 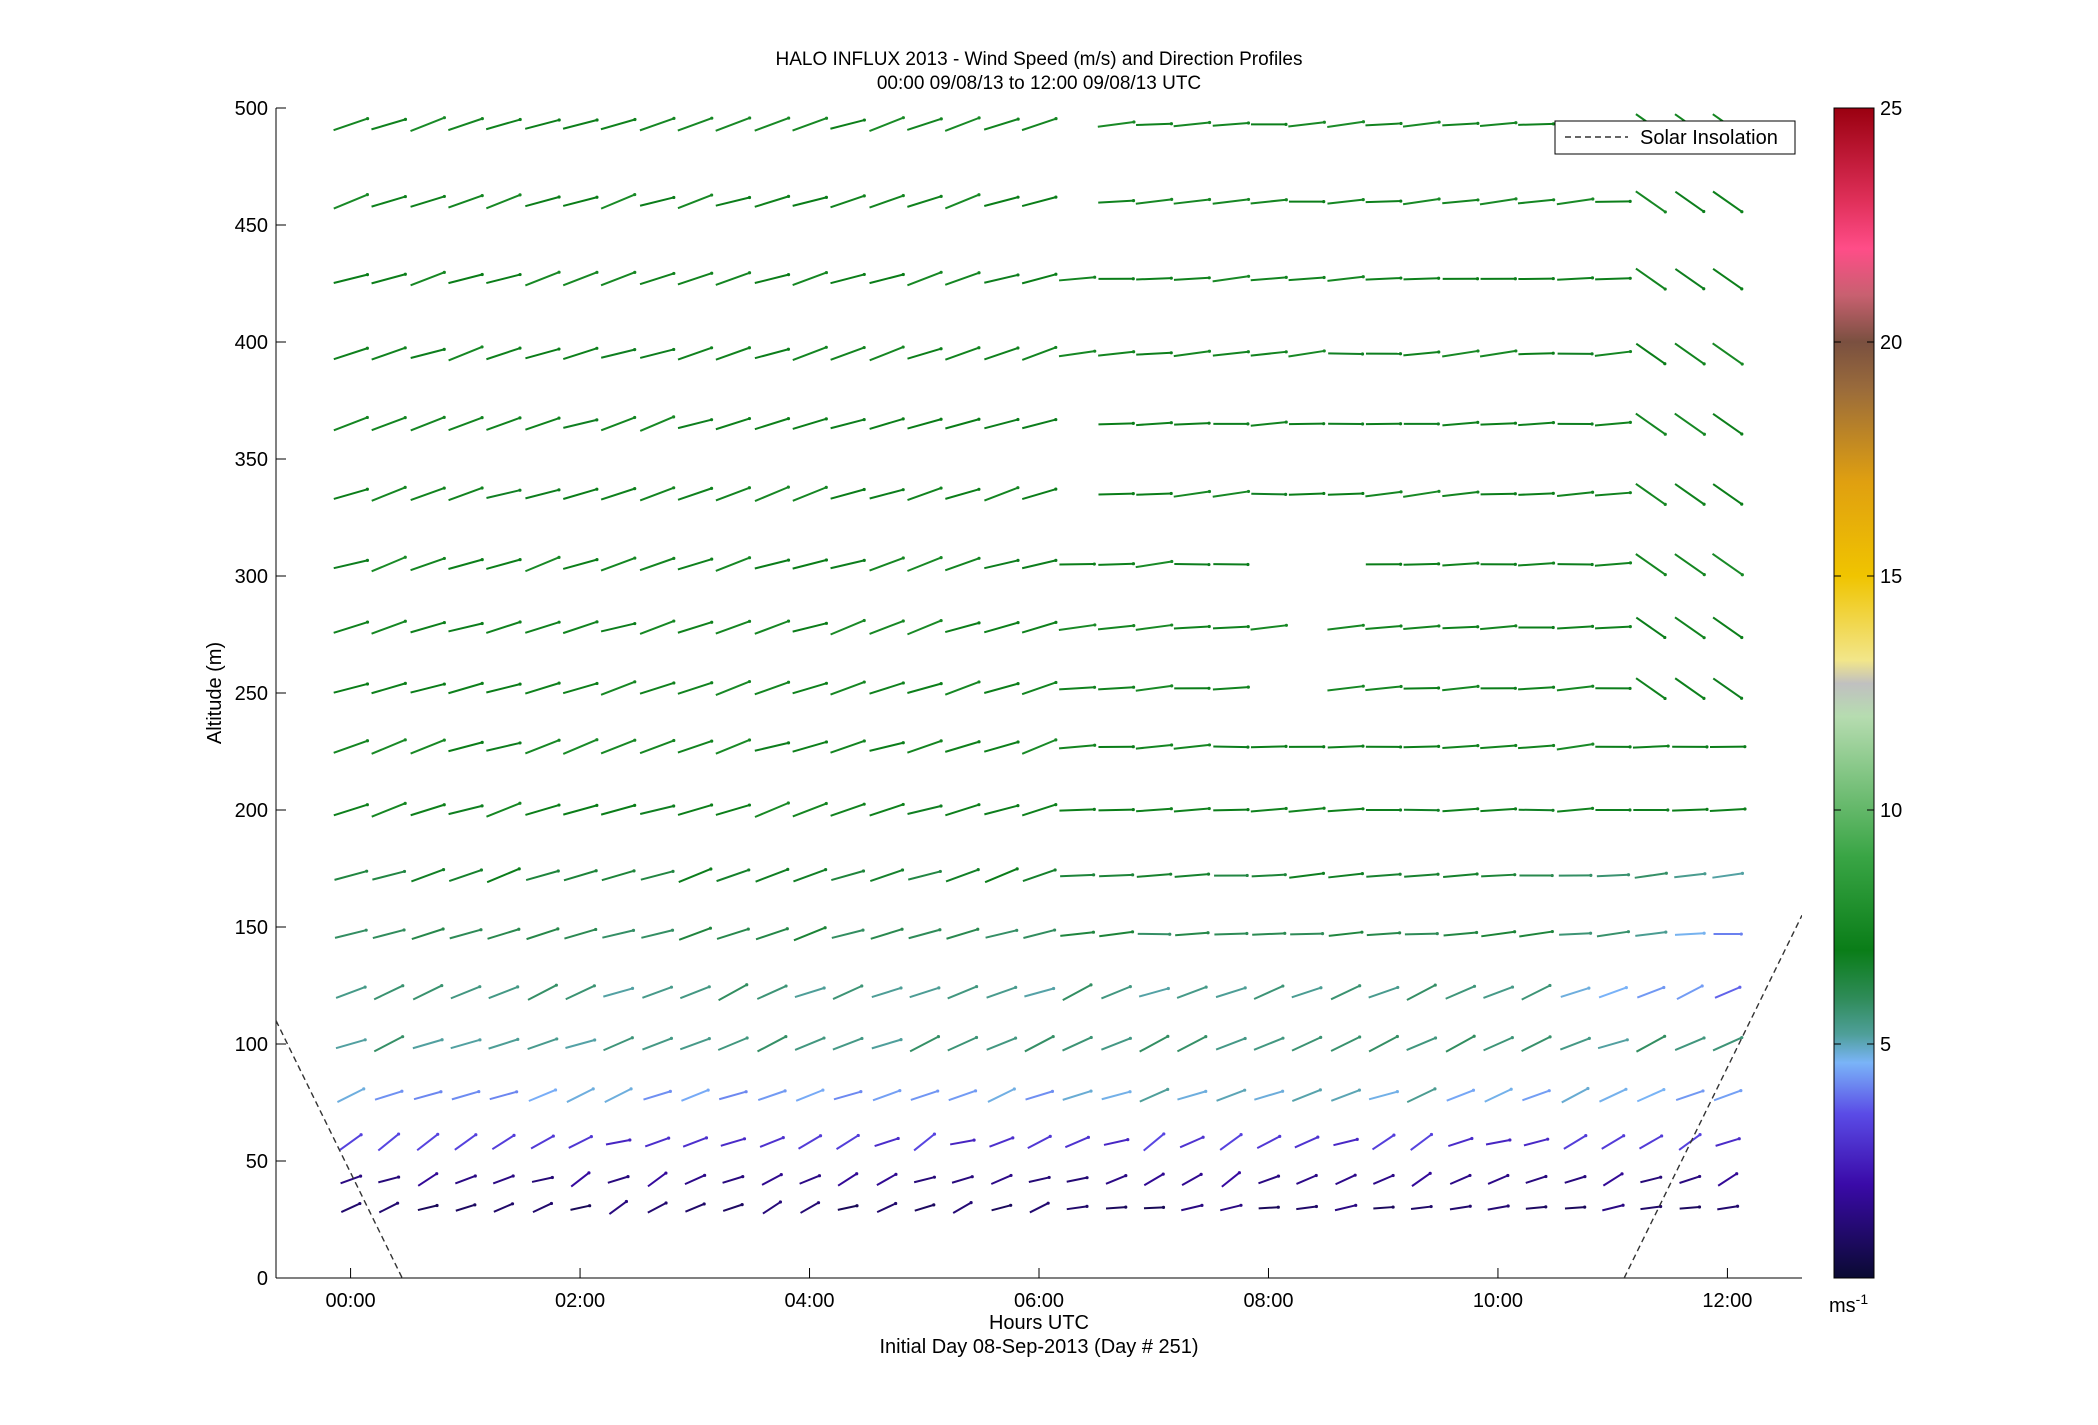 What do you see at coordinates (251, 928) in the screenshot?
I see `y-tick-label: 150` at bounding box center [251, 928].